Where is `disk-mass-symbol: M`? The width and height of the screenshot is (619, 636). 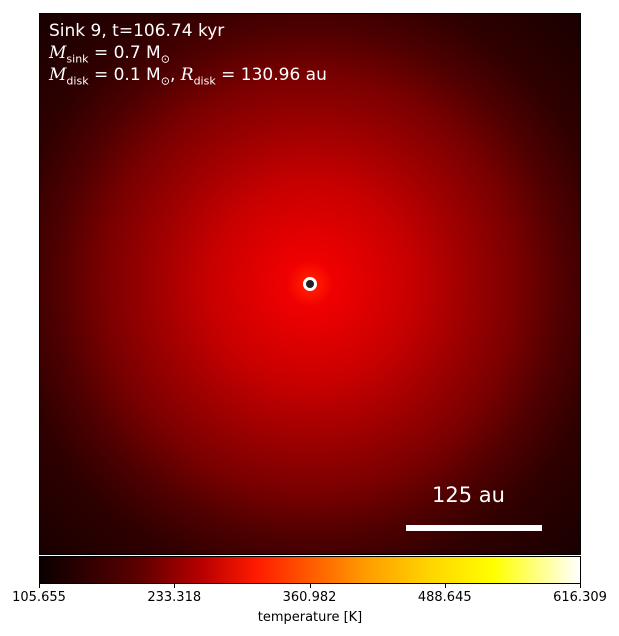
disk-mass-symbol: M is located at coordinates (58, 75).